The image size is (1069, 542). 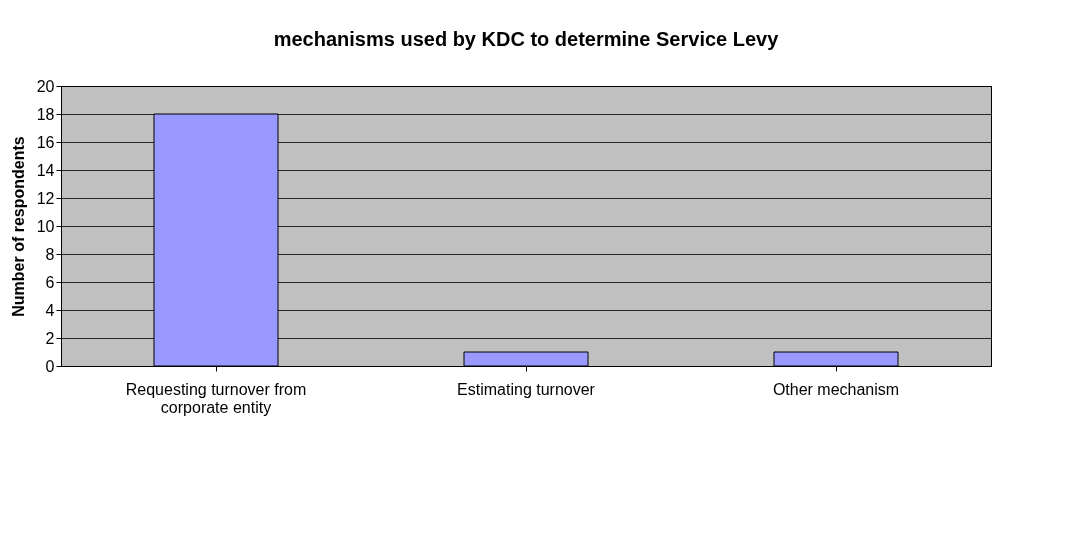 I want to click on y-tick-label: 10, so click(x=45, y=226).